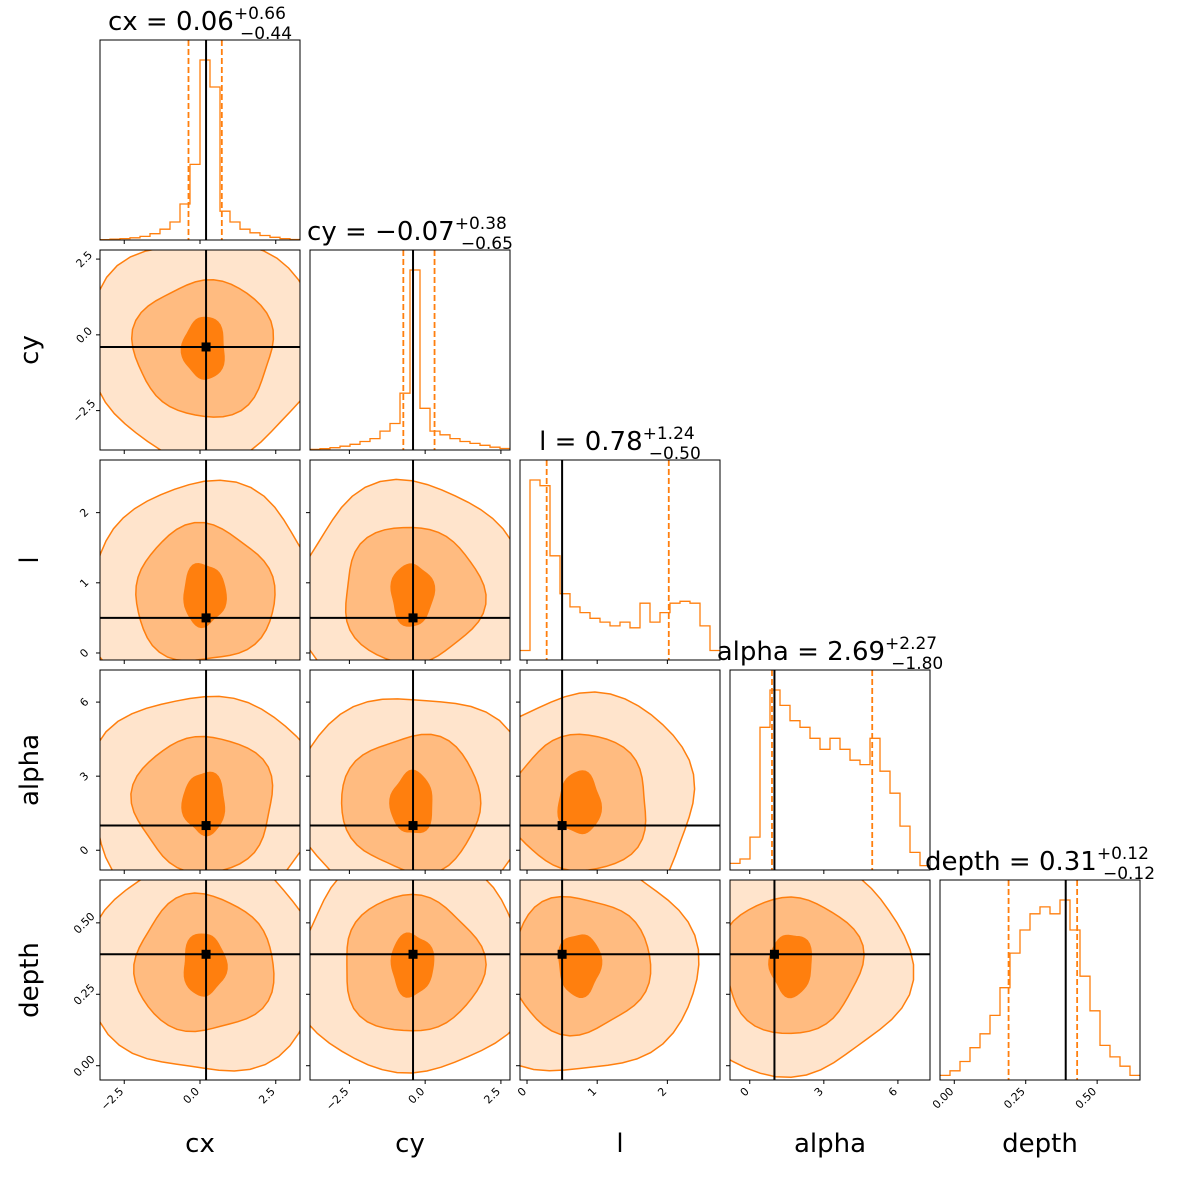  What do you see at coordinates (963, 862) in the screenshot?
I see `title-lhs: depth` at bounding box center [963, 862].